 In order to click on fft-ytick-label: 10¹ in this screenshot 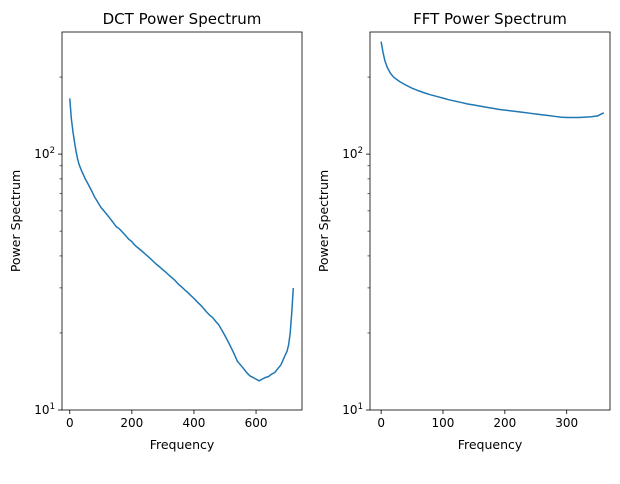, I will do `click(352, 409)`.